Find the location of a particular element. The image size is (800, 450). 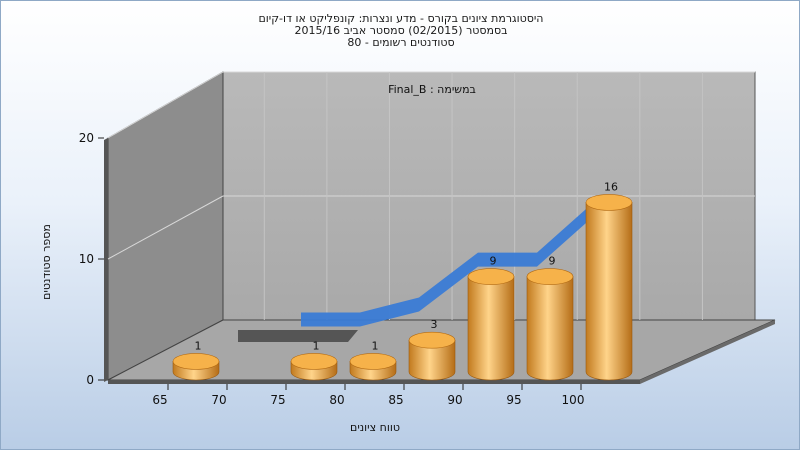

x-tick-label-70: 70 is located at coordinates (218, 400).